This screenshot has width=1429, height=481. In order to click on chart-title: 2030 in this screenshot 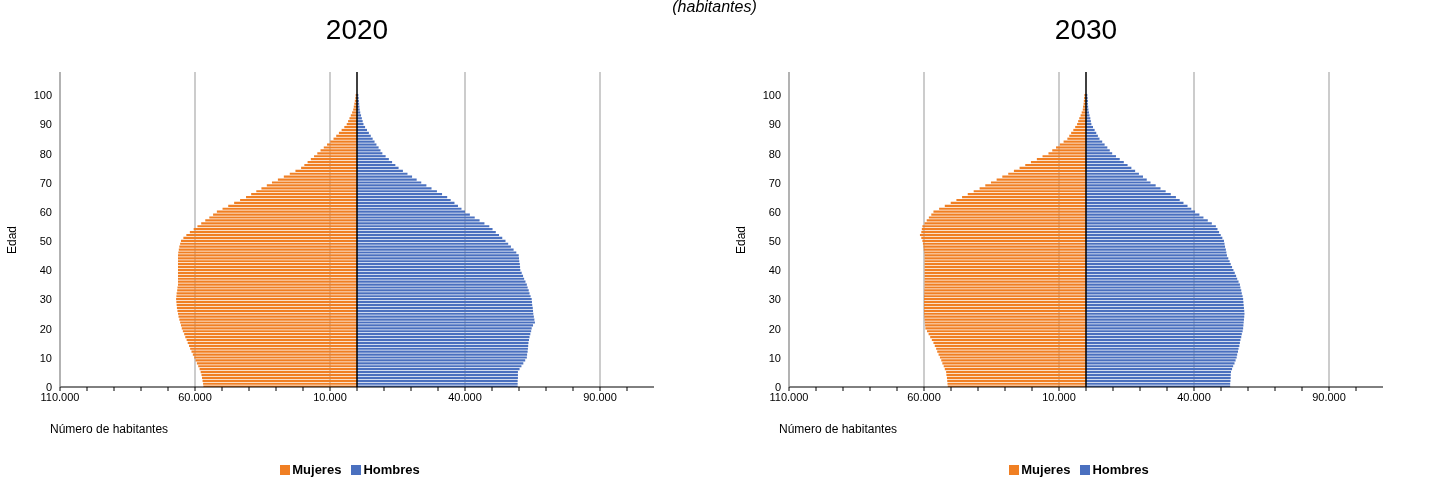, I will do `click(1086, 30)`.